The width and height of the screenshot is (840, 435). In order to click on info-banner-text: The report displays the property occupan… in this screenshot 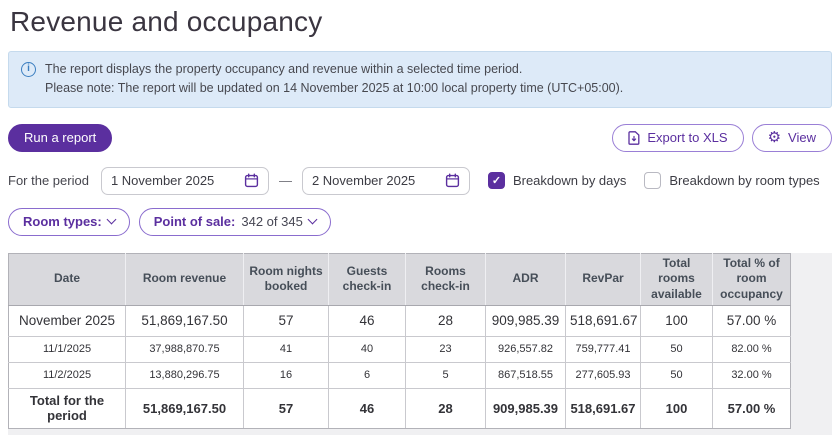, I will do `click(334, 79)`.